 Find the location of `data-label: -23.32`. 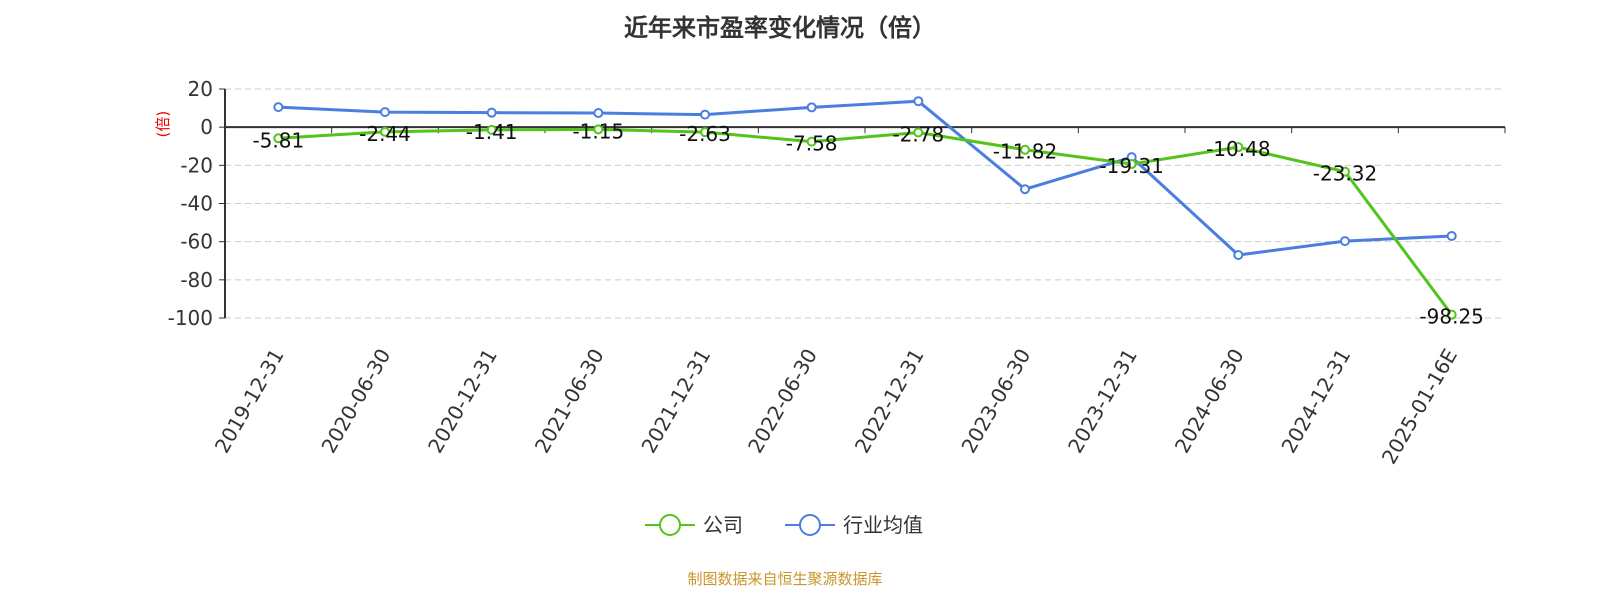

data-label: -23.32 is located at coordinates (1345, 174).